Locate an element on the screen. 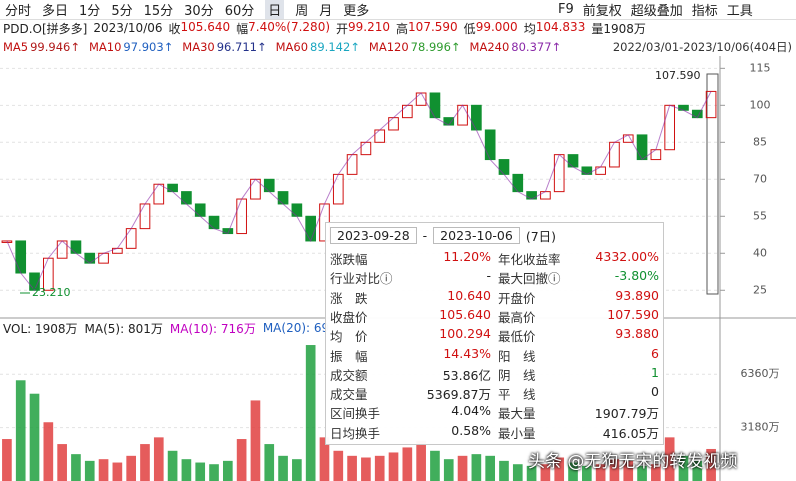 The image size is (796, 481). period-tab: 日 is located at coordinates (275, 9).